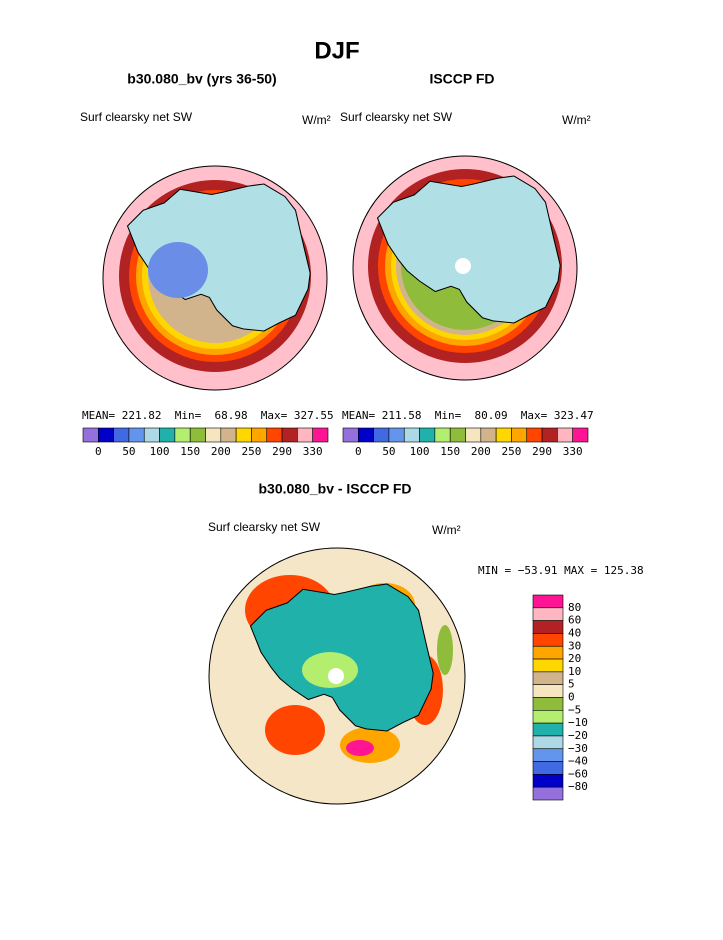 Image resolution: width=723 pixels, height=940 pixels. What do you see at coordinates (578, 735) in the screenshot?
I see `colorbar-label: −20` at bounding box center [578, 735].